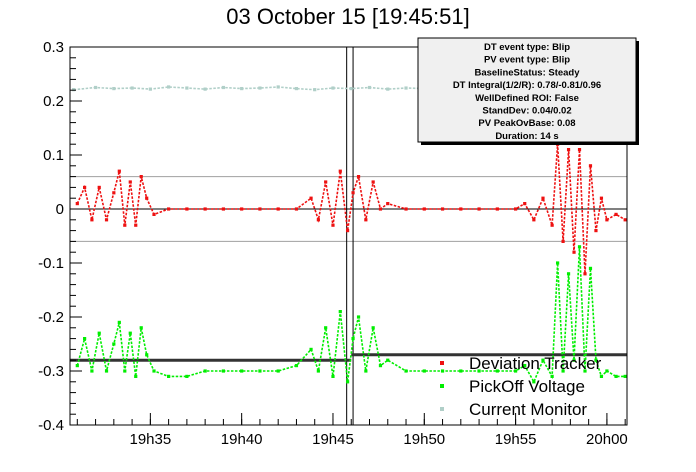  Describe the element at coordinates (527, 60) in the screenshot. I see `info-box-line: PV event type: Blip` at that location.